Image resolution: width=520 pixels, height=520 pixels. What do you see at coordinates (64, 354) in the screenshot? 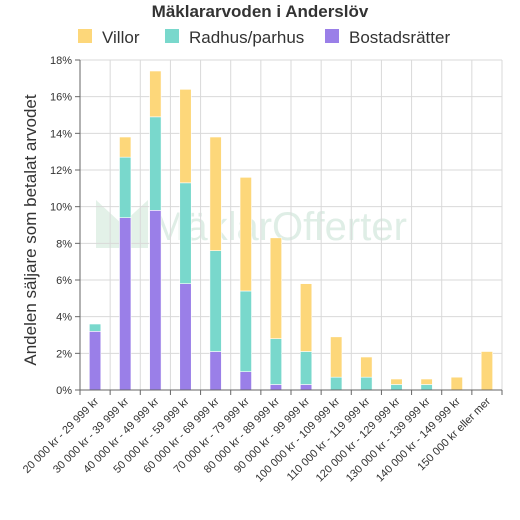
I see `y-tick-label: 2%` at bounding box center [64, 354].